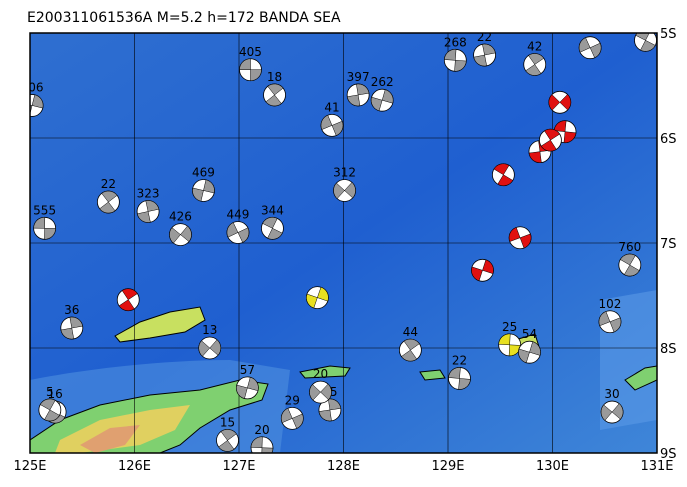  Describe the element at coordinates (410, 332) in the screenshot. I see `event-label: 44` at that location.